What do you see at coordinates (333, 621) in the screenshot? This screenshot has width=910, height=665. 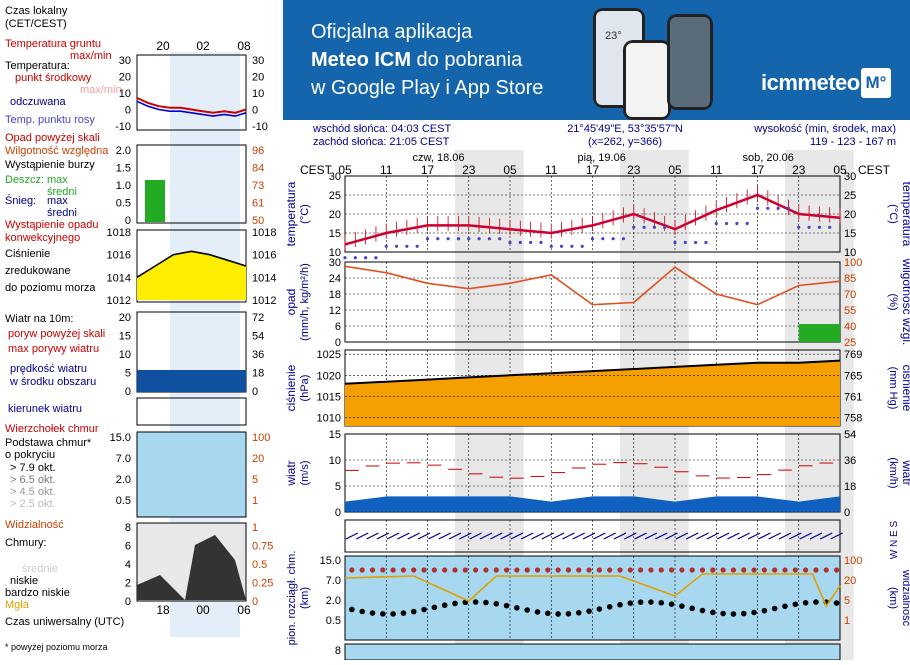 I see `vis-tick-l-3: 0.5` at bounding box center [333, 621].